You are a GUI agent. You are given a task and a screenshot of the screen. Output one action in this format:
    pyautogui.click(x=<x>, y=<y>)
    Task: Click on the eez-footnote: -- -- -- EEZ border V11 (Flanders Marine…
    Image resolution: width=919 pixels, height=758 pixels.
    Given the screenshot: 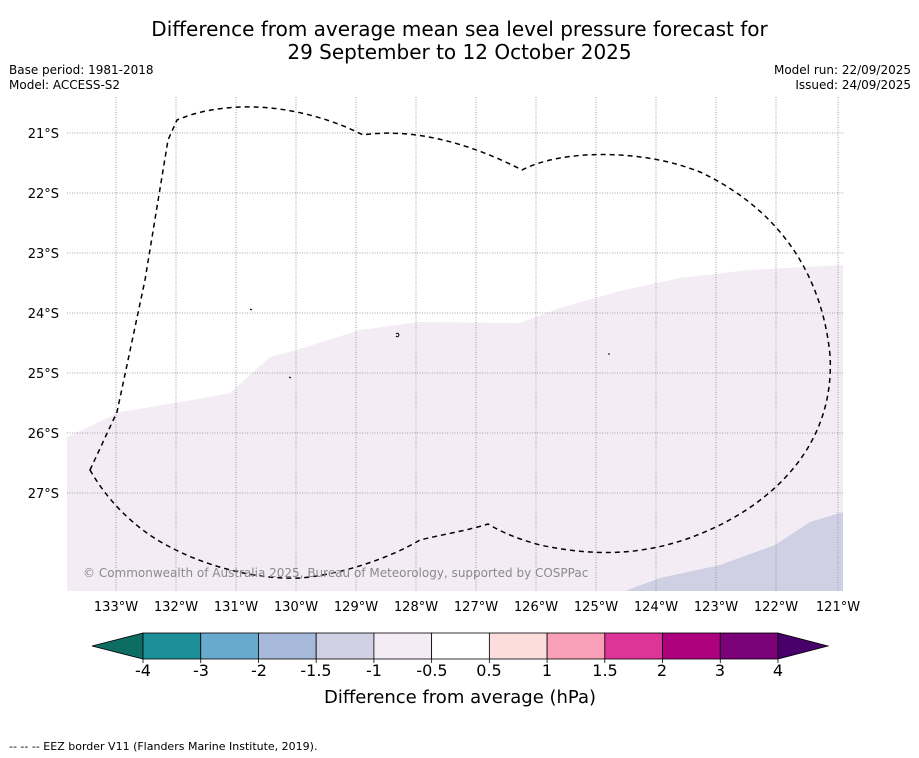 What is the action you would take?
    pyautogui.click(x=163, y=746)
    